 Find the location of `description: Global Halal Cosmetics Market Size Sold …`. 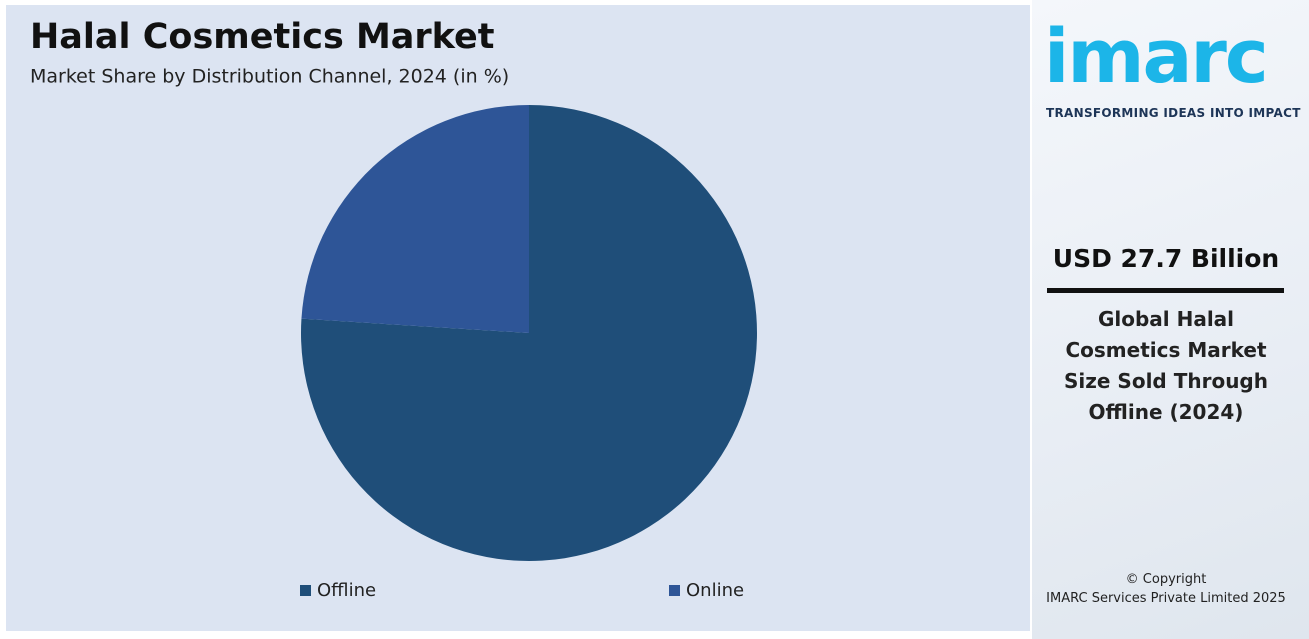

description: Global Halal Cosmetics Market Size Sold … is located at coordinates (1166, 365).